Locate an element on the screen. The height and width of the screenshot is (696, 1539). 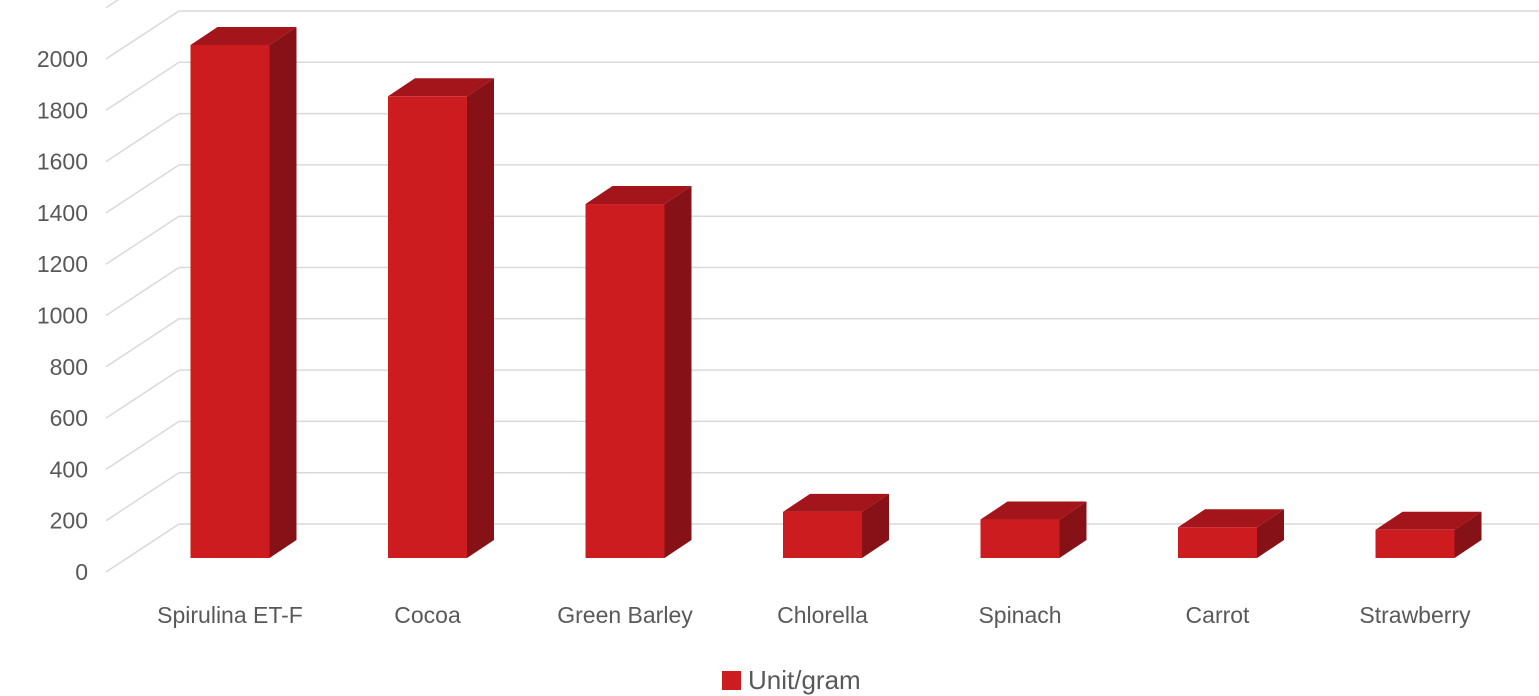
legend-label: Unit/gram is located at coordinates (804, 680).